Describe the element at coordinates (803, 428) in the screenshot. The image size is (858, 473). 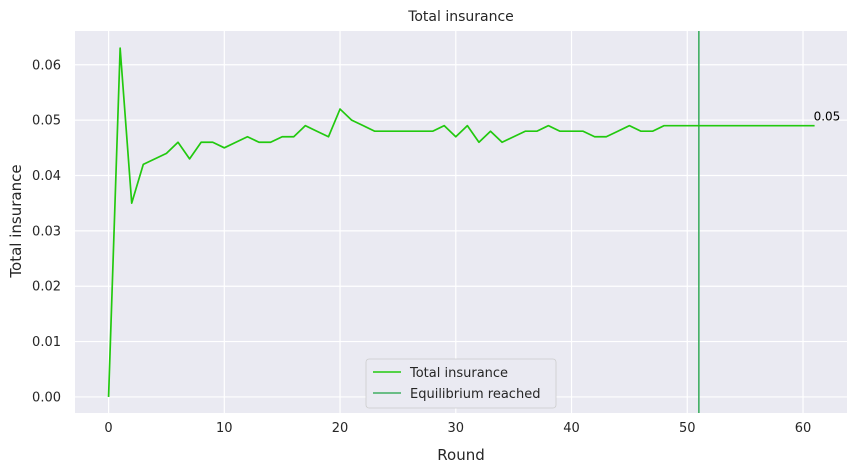
I see `x-tick-label: 60` at that location.